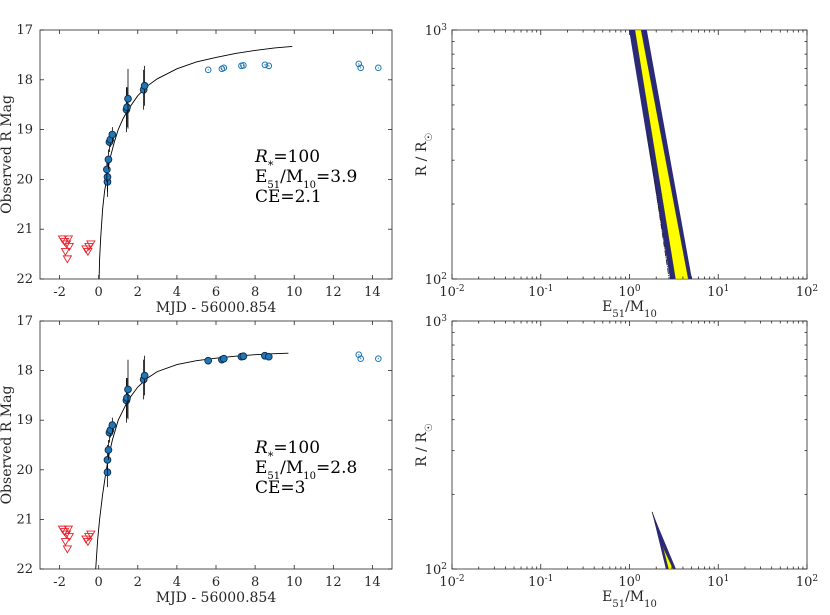 Image resolution: width=830 pixels, height=615 pixels. What do you see at coordinates (372, 582) in the screenshot?
I see `x-tick-label: 14` at bounding box center [372, 582].